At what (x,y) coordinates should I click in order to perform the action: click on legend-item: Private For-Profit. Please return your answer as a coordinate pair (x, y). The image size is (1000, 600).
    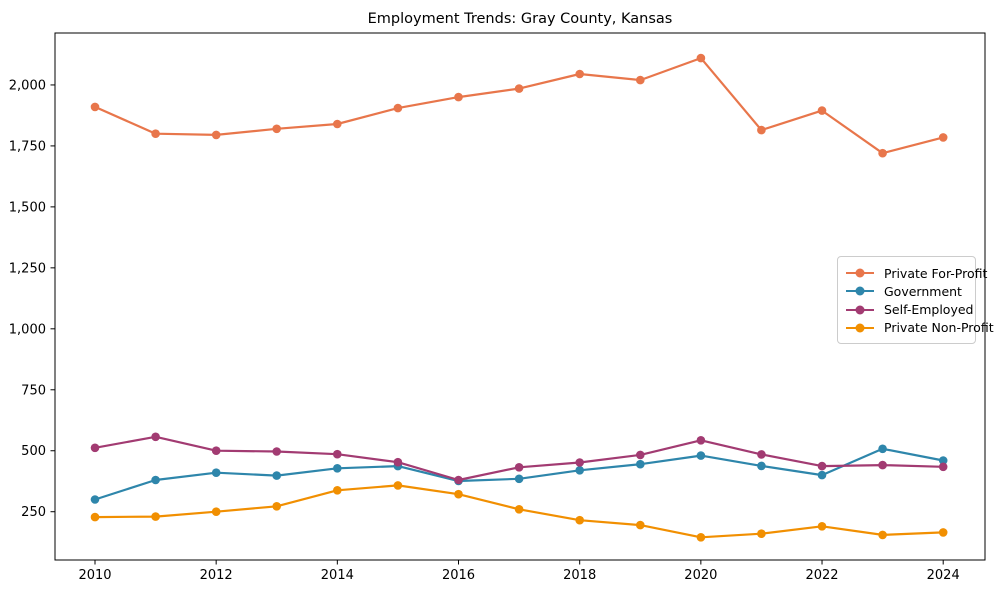
    Looking at the image, I should click on (916, 273).